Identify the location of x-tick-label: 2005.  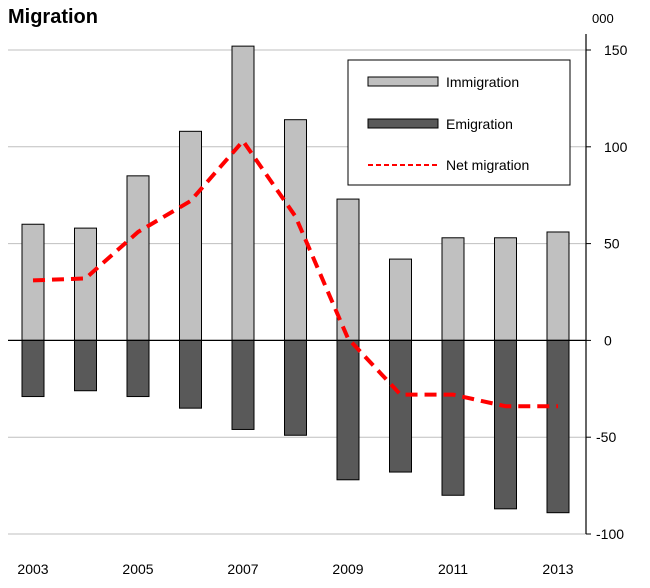
(137, 569).